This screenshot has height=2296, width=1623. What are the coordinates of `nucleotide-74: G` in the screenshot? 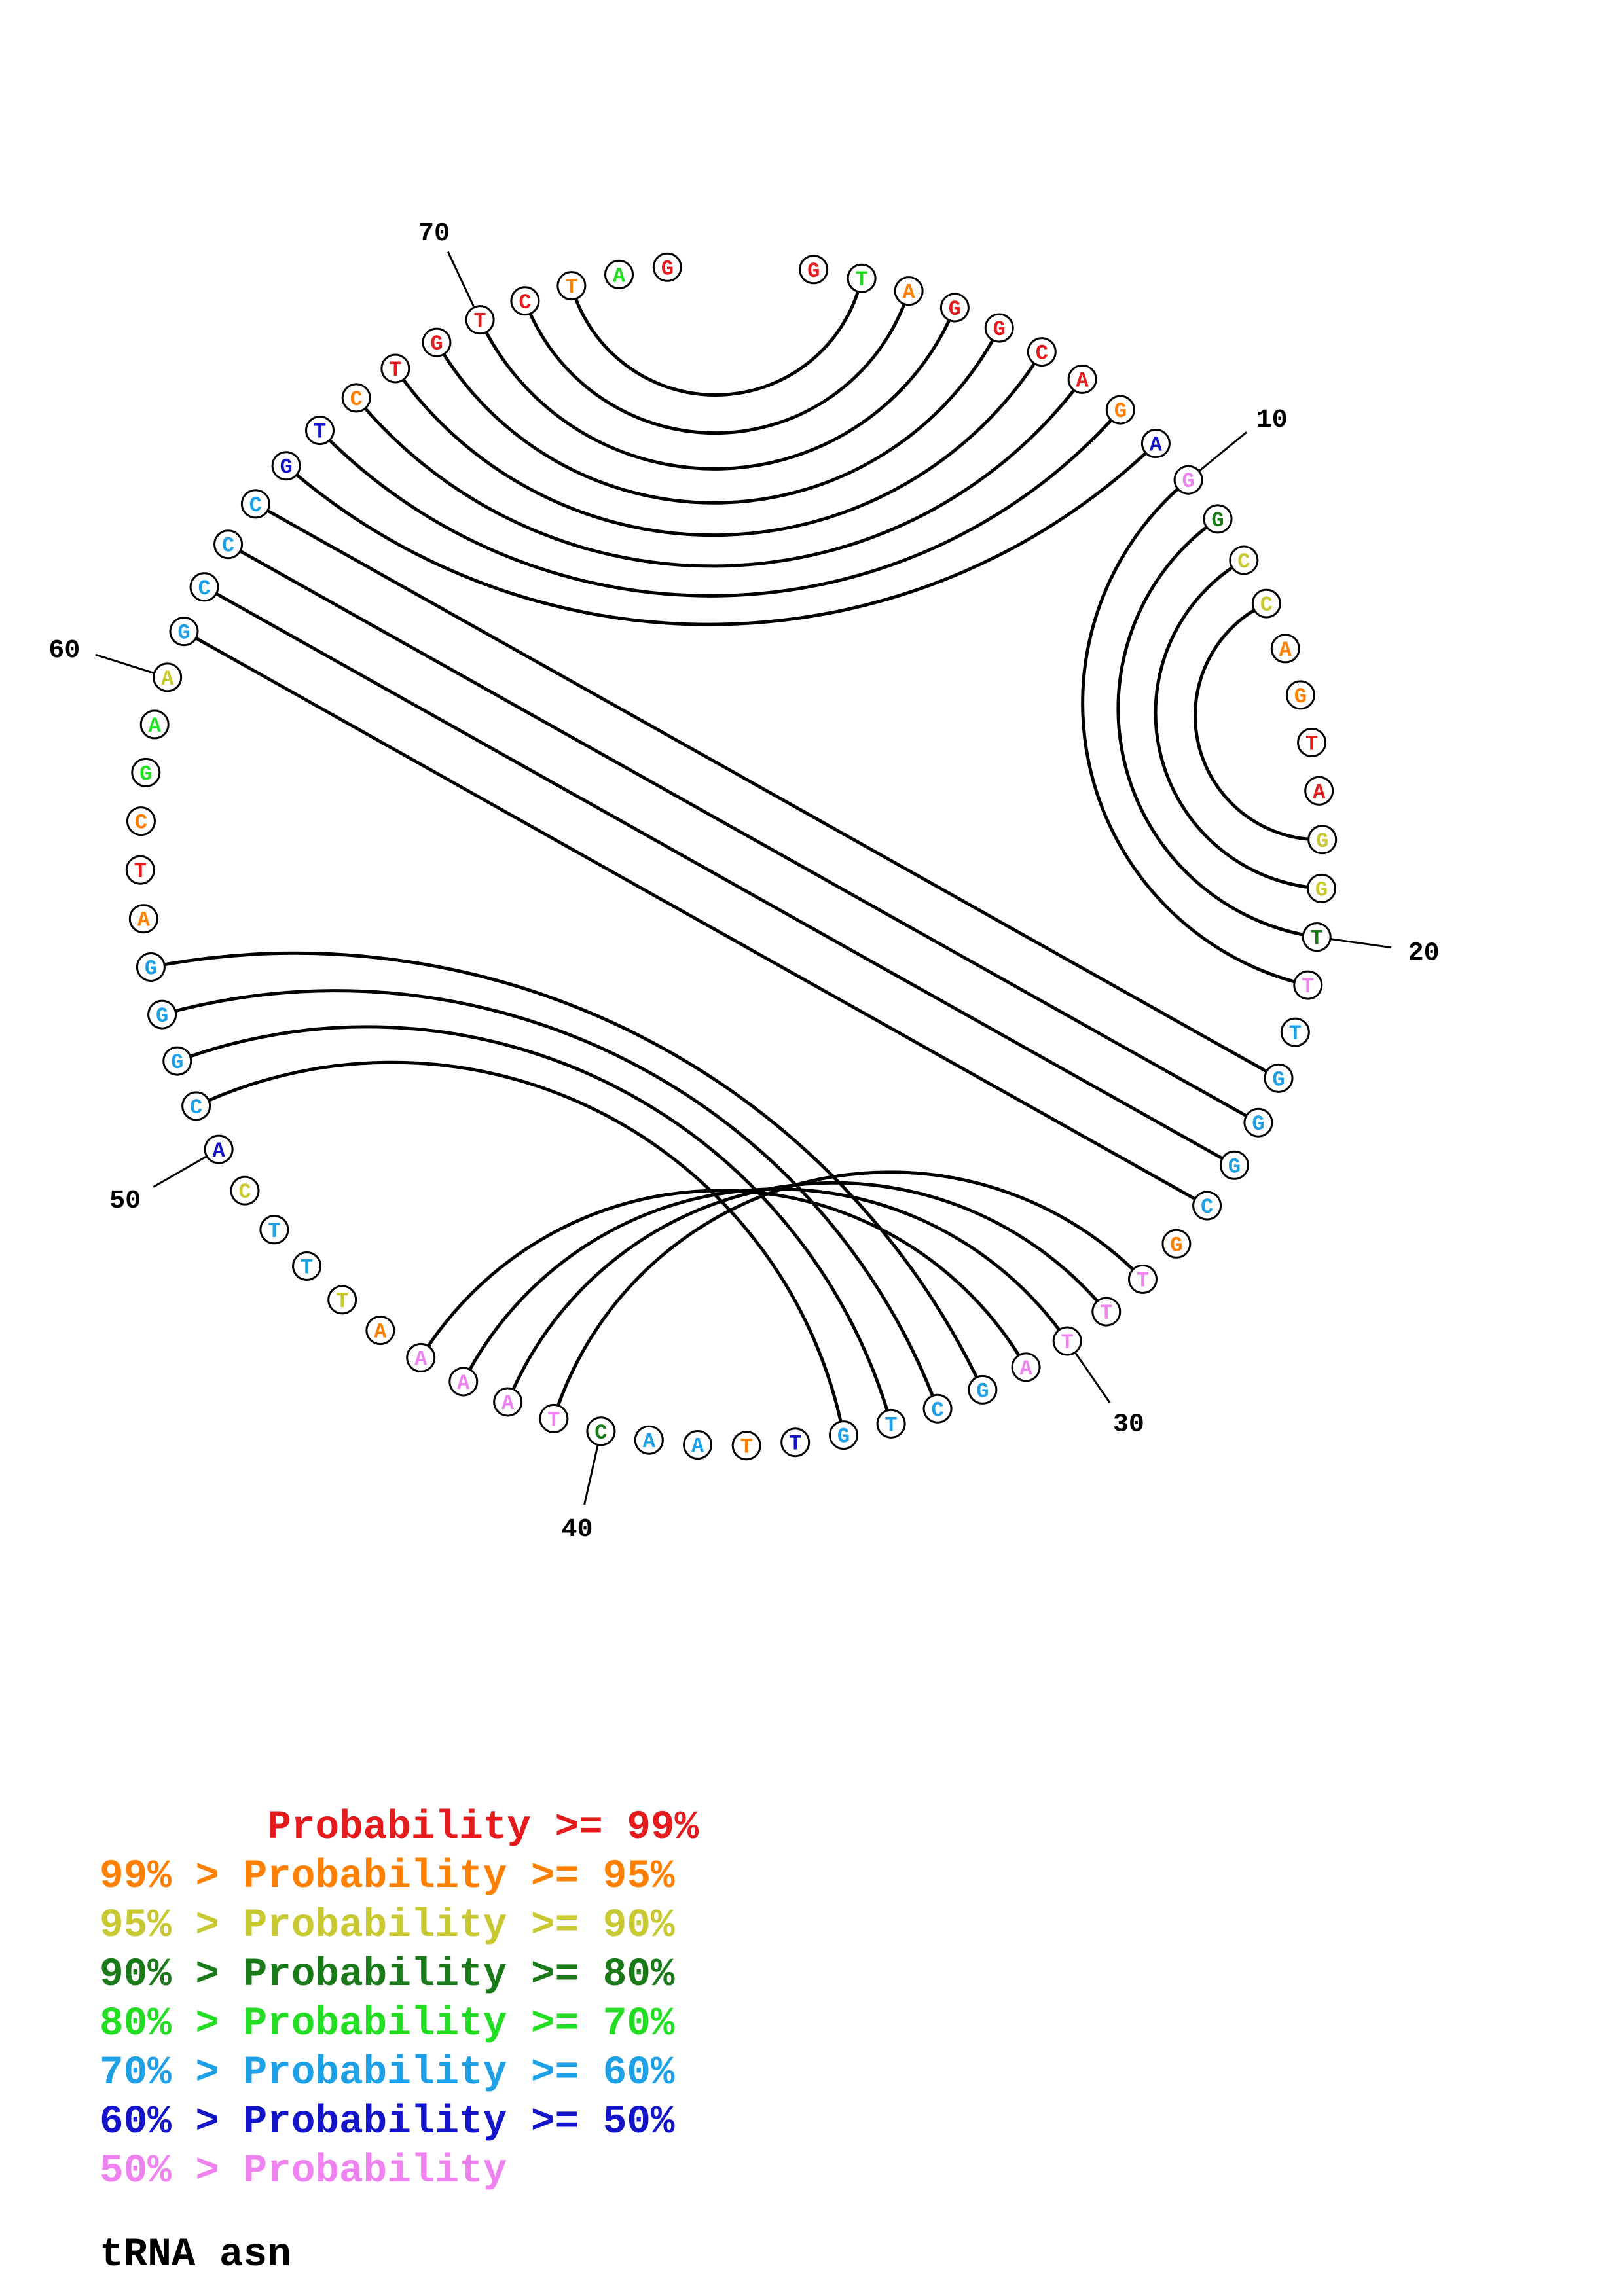 It's located at (667, 267).